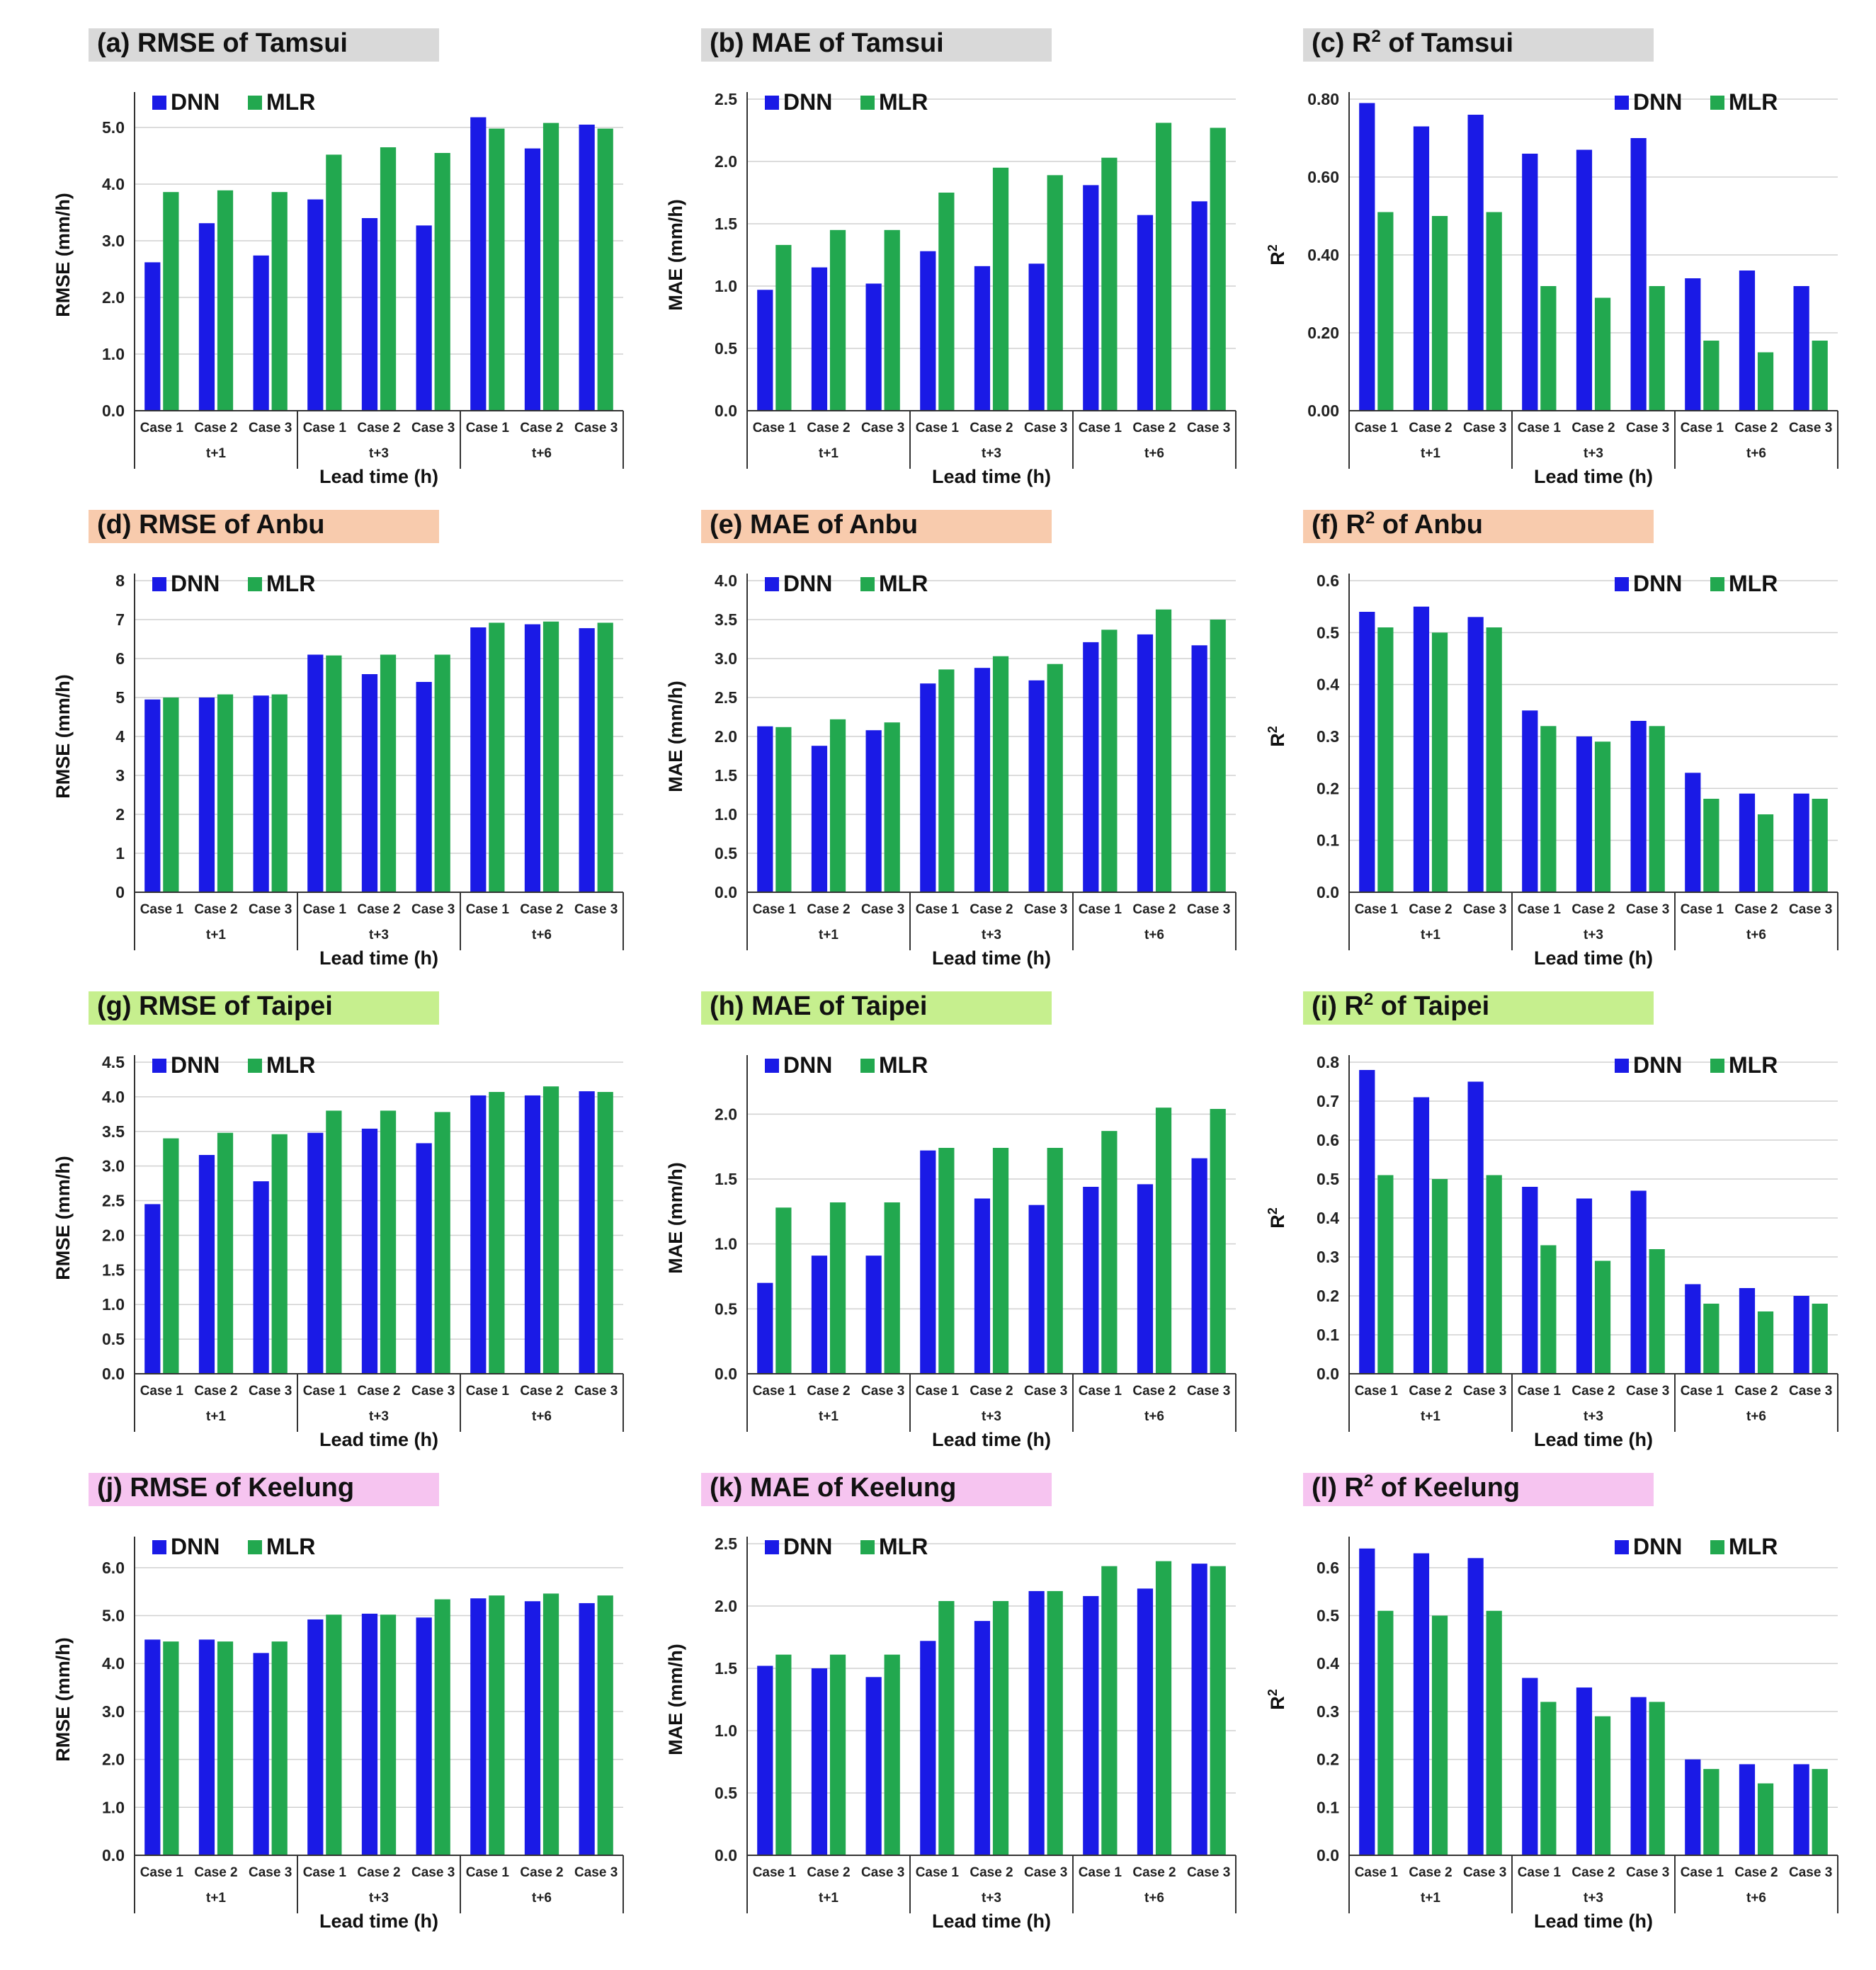 The height and width of the screenshot is (1970, 1876). I want to click on group-label: t+3, so click(991, 1899).